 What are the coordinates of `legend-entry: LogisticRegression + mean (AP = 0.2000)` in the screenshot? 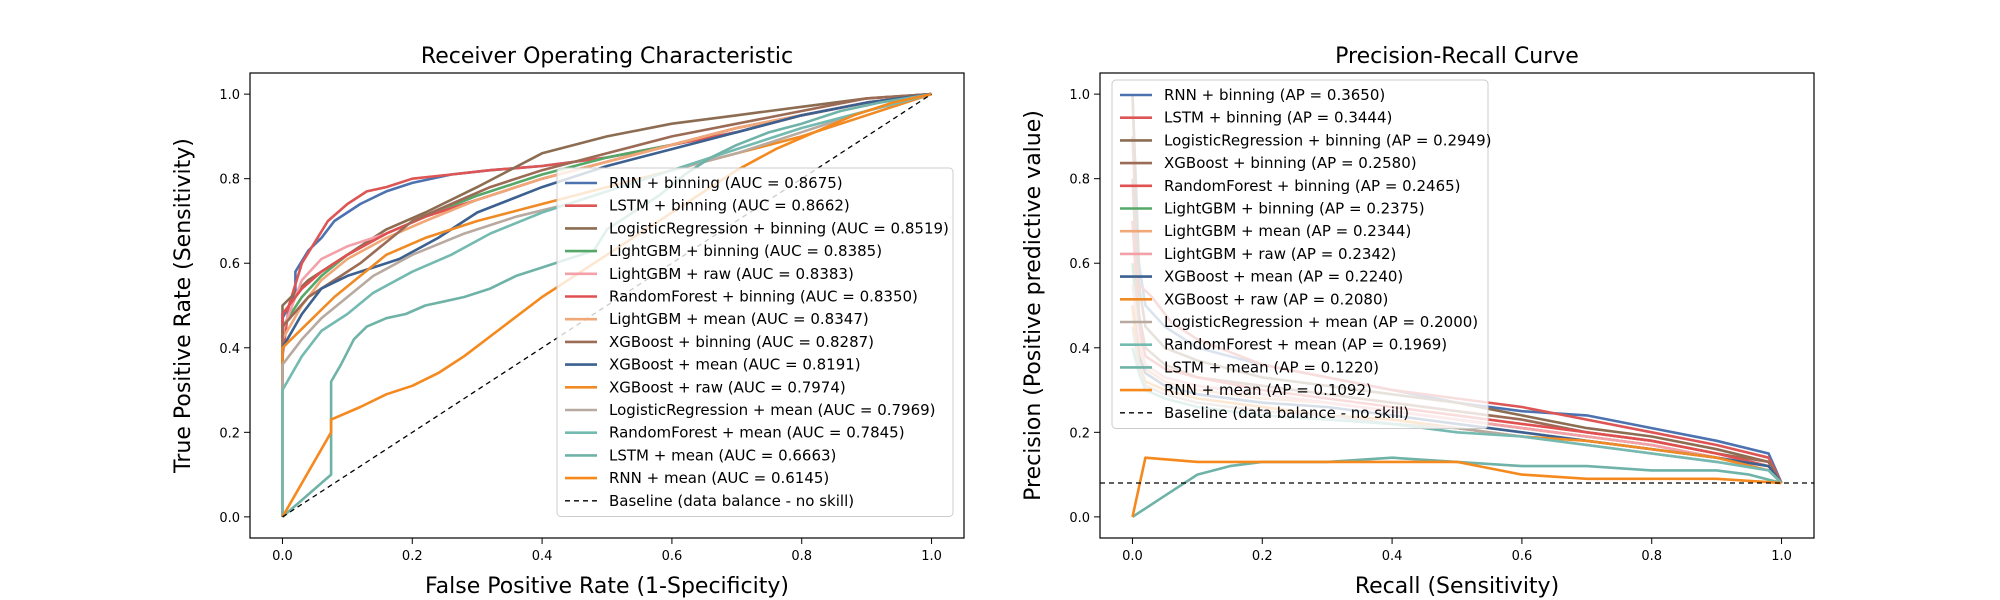 It's located at (1321, 322).